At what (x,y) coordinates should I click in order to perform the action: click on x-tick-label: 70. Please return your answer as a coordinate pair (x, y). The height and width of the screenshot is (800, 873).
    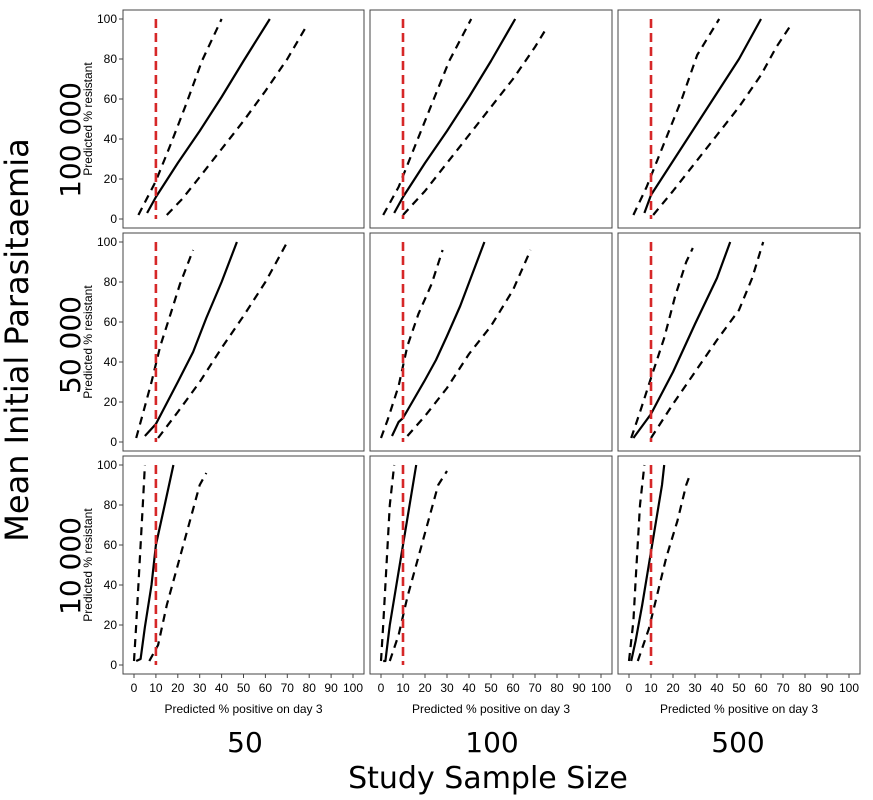
    Looking at the image, I should click on (783, 688).